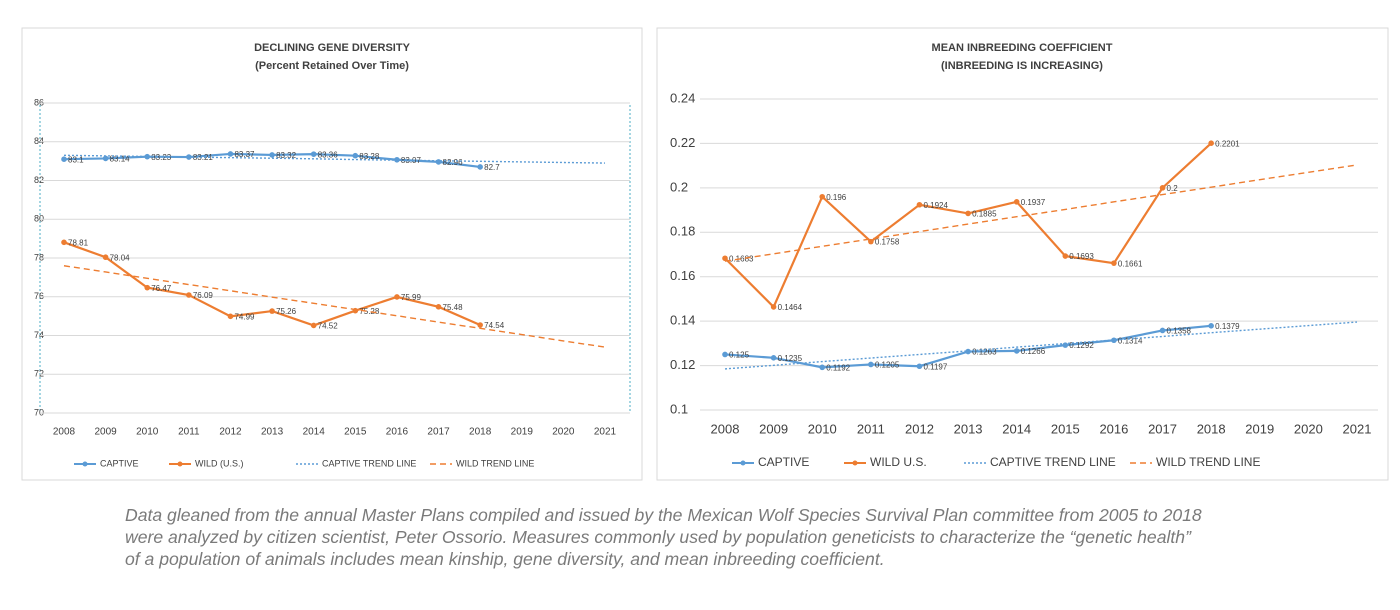 The image size is (1400, 610). Describe the element at coordinates (1065, 428) in the screenshot. I see `x-tick-label: 2015` at that location.